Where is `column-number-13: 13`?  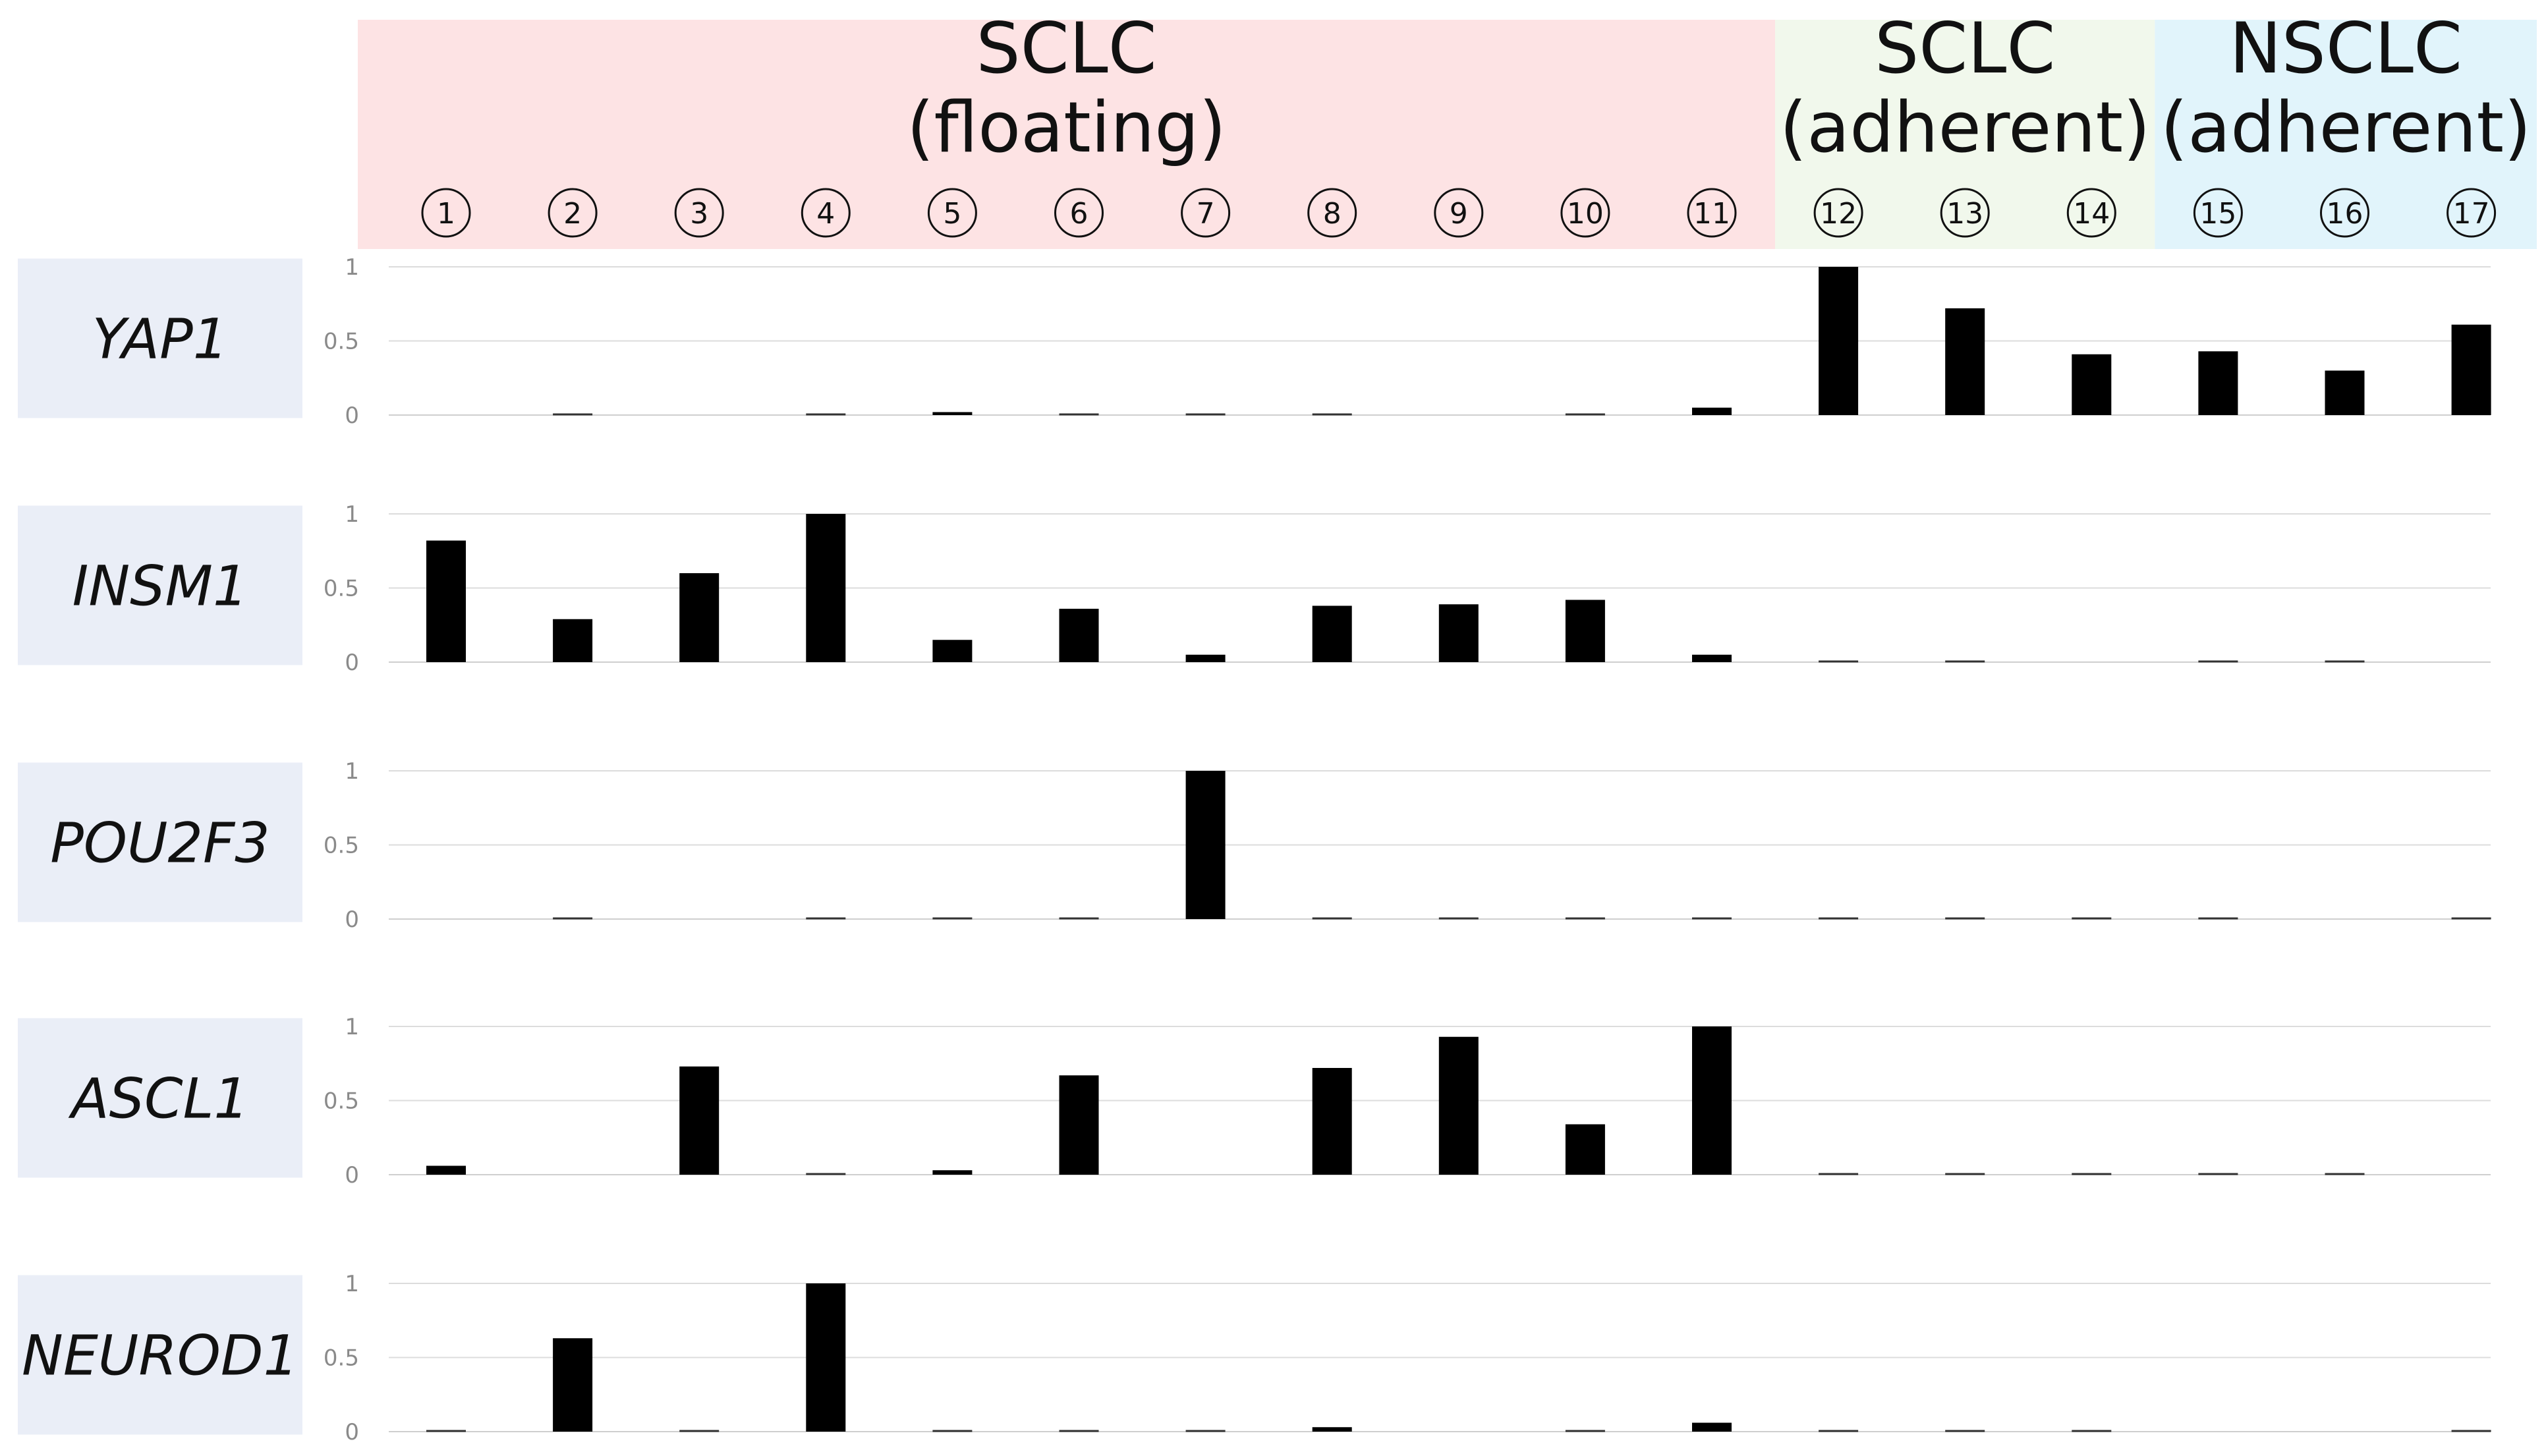 column-number-13: 13 is located at coordinates (1964, 214).